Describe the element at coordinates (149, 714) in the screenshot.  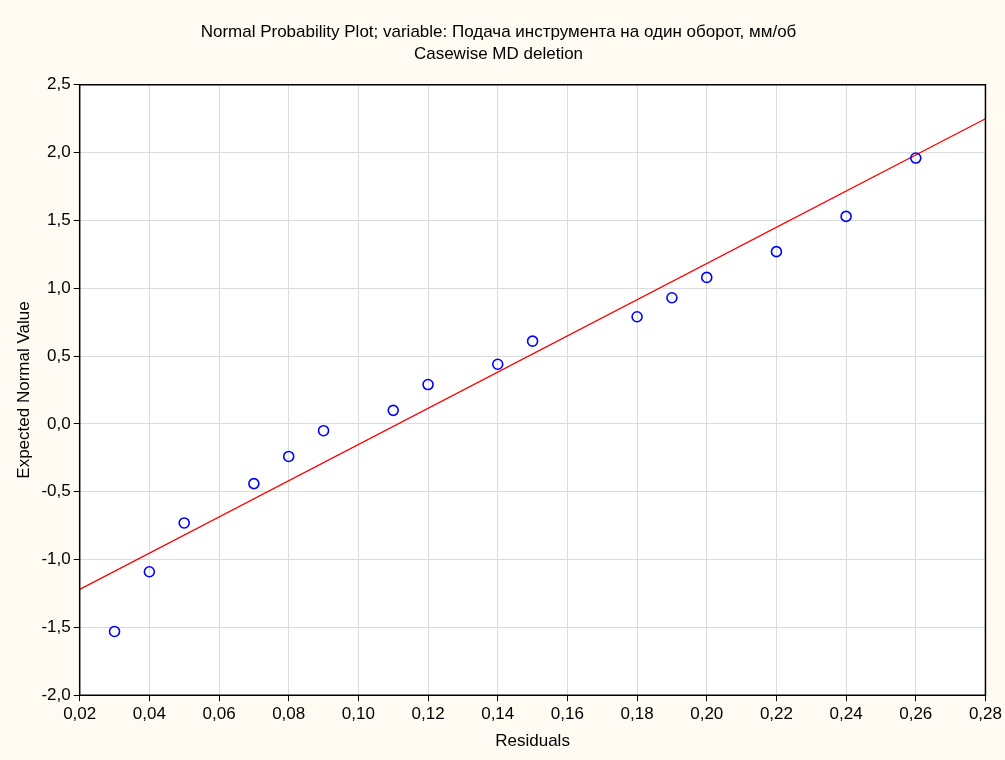
I see `x-tick-label: 0,04` at that location.